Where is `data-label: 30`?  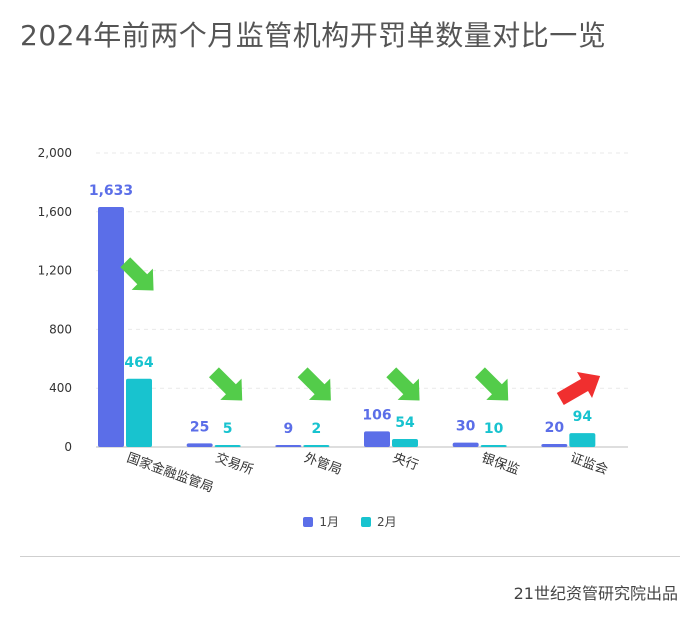 data-label: 30 is located at coordinates (466, 427).